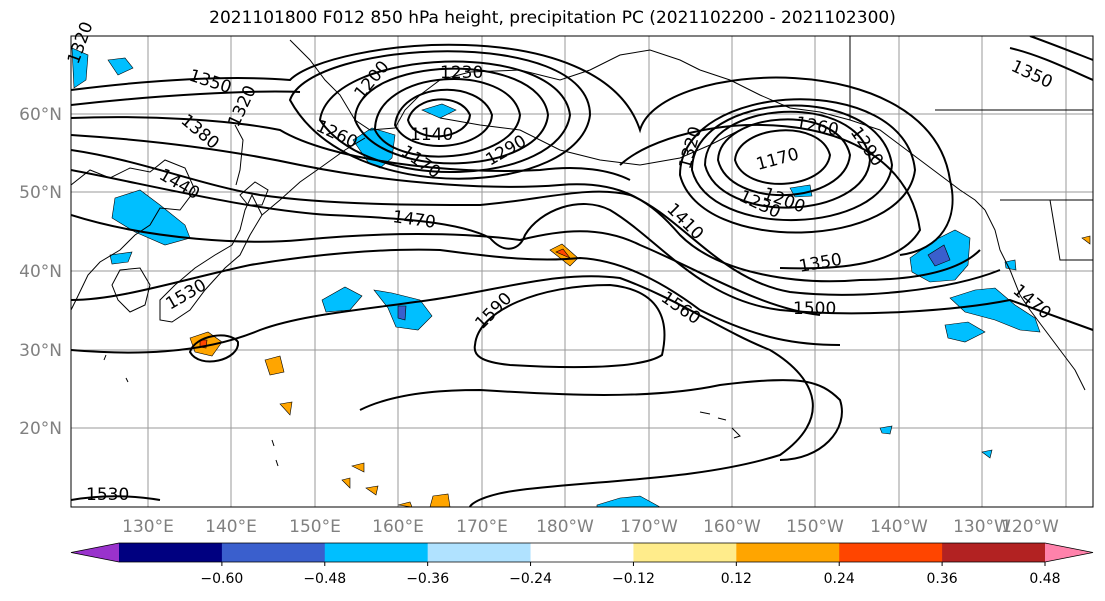 This screenshot has width=1105, height=601. Describe the element at coordinates (563, 253) in the screenshot. I see `precip-strong-pos` at that location.